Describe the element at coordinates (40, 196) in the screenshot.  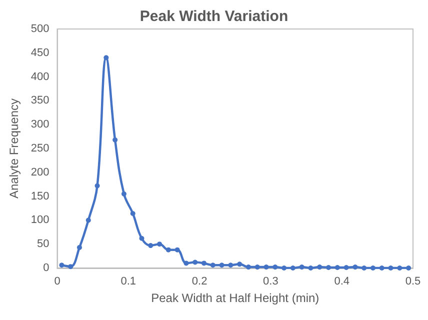
I see `y-tick-label: 150` at that location.